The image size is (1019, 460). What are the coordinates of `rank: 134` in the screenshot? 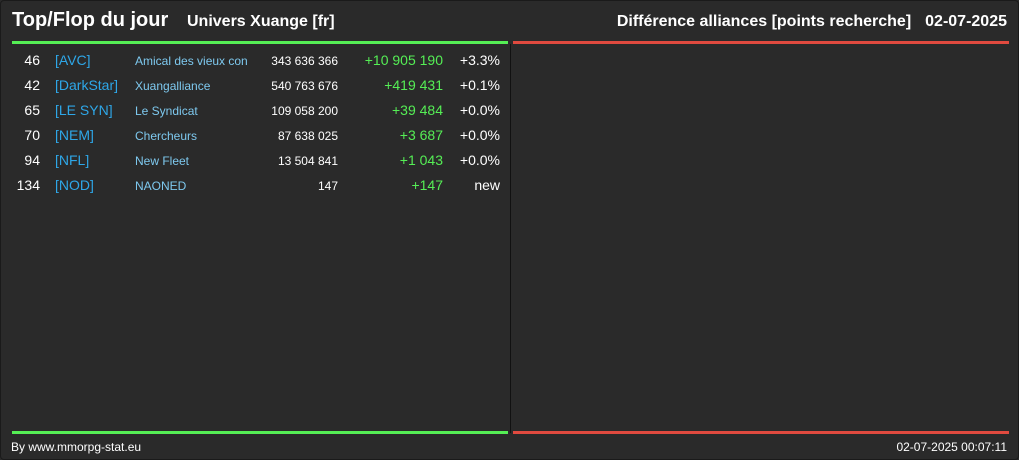 It's located at (28, 185).